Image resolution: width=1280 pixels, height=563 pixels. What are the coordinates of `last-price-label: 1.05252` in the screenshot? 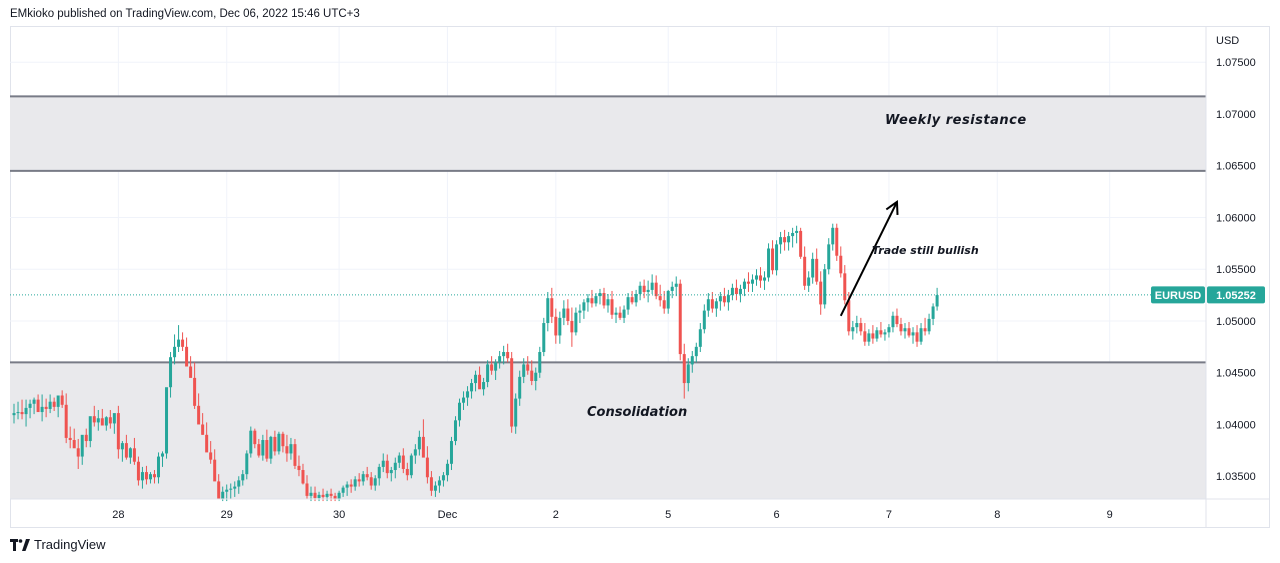 It's located at (1236, 296).